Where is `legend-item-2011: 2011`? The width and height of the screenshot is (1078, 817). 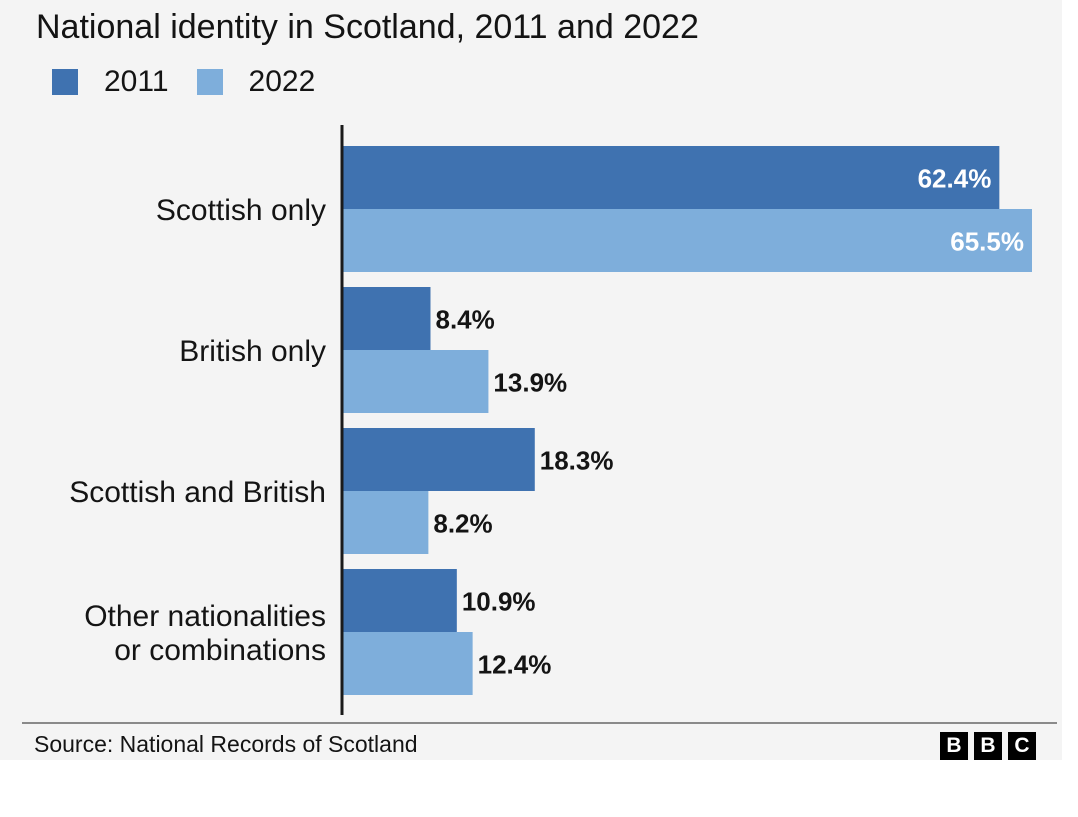 legend-item-2011: 2011 is located at coordinates (110, 82).